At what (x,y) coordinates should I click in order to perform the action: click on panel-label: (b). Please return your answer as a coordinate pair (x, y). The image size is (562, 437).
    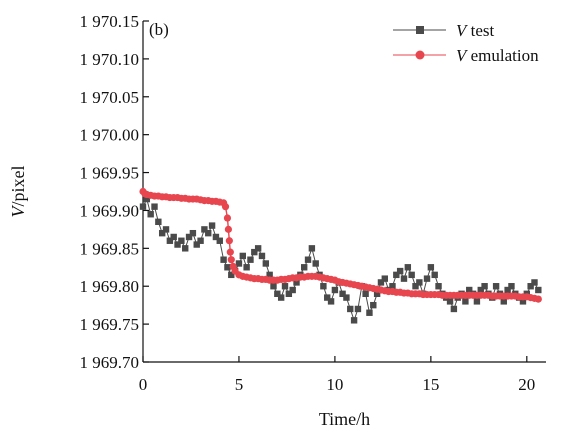
    Looking at the image, I should click on (159, 29).